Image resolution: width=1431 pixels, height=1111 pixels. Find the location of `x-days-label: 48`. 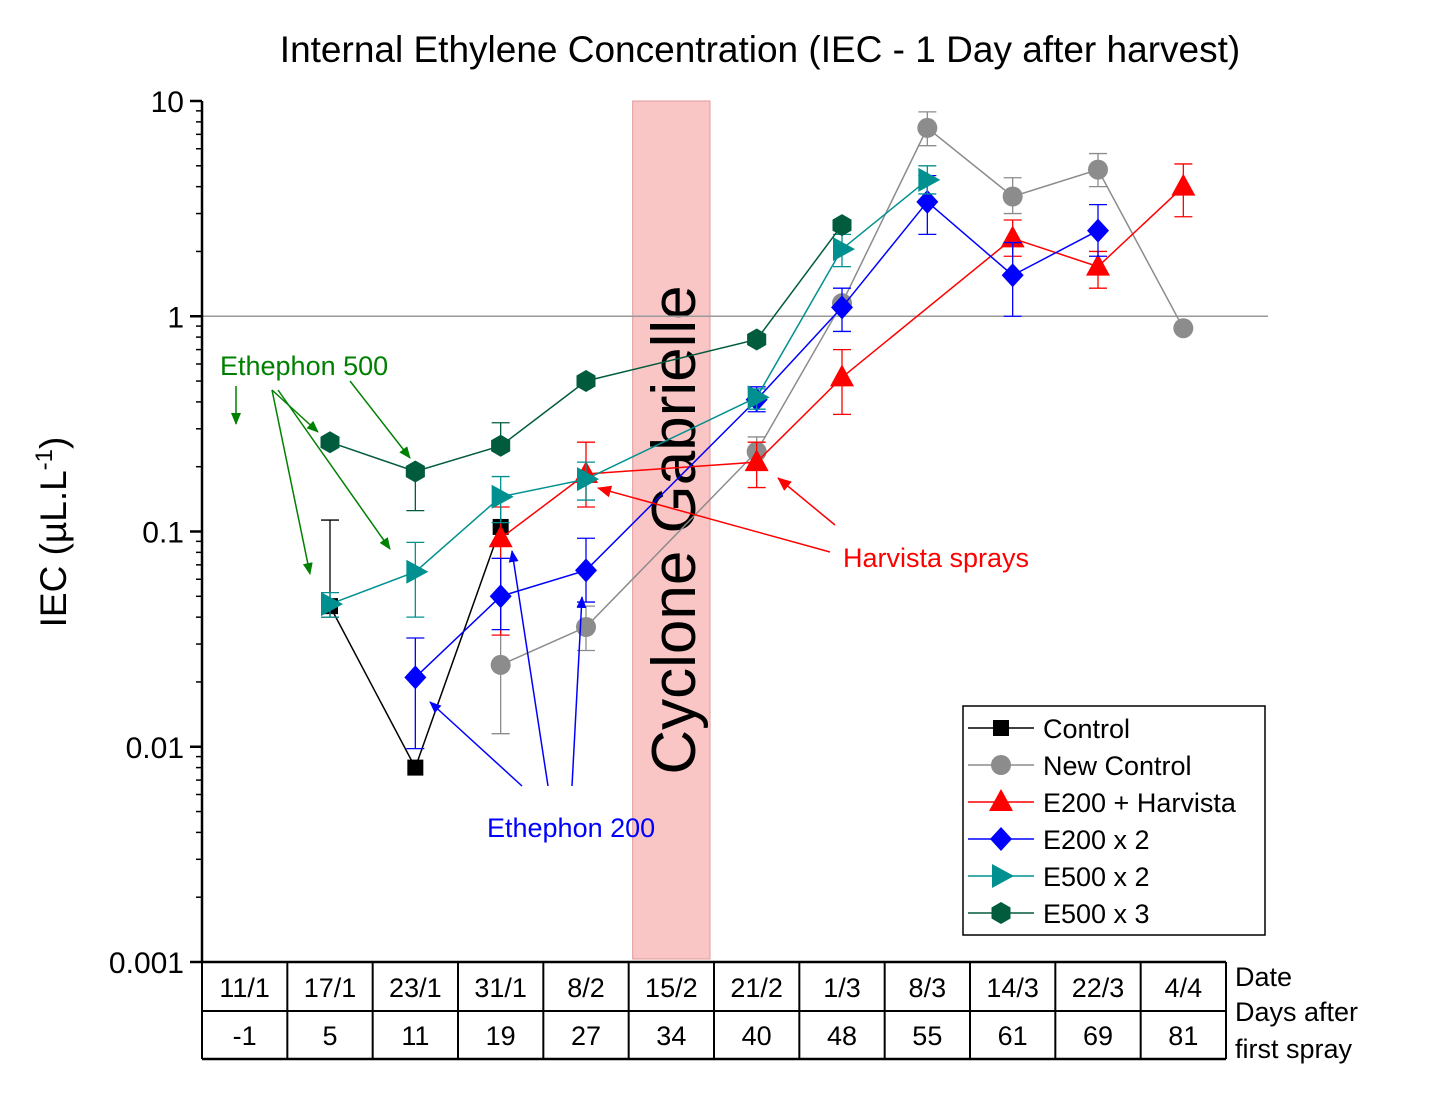

x-days-label: 48 is located at coordinates (842, 1036).